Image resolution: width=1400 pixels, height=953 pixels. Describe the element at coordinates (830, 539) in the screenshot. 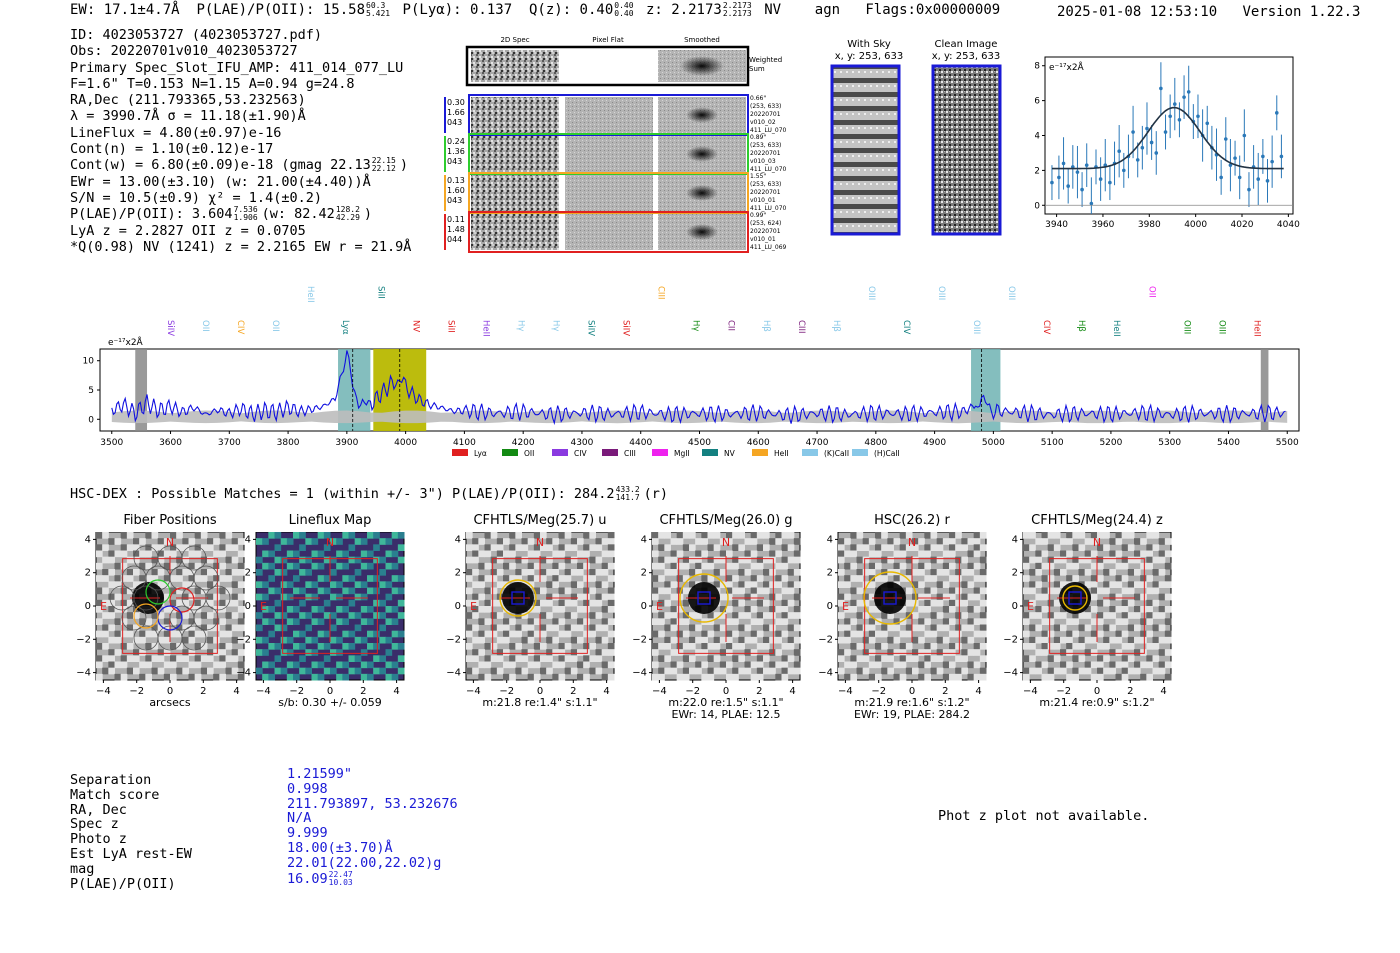

I see `panel-y-tick-label: 4` at that location.